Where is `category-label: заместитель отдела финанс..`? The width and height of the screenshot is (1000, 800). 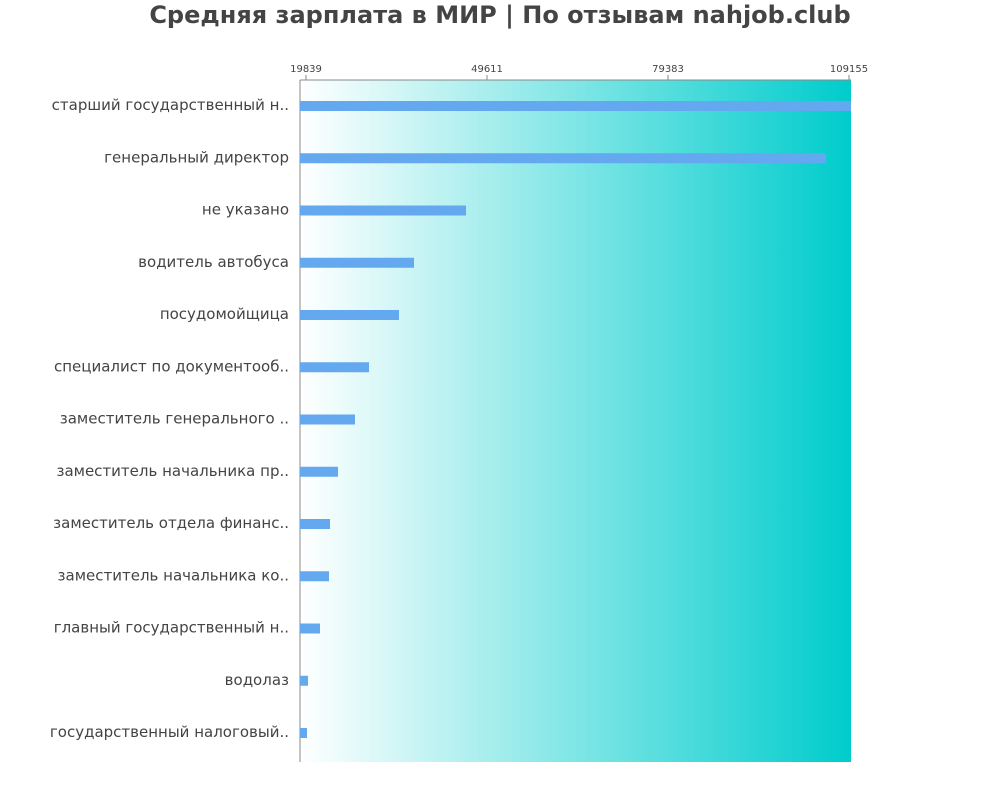
category-label: заместитель отдела финанс.. is located at coordinates (171, 523).